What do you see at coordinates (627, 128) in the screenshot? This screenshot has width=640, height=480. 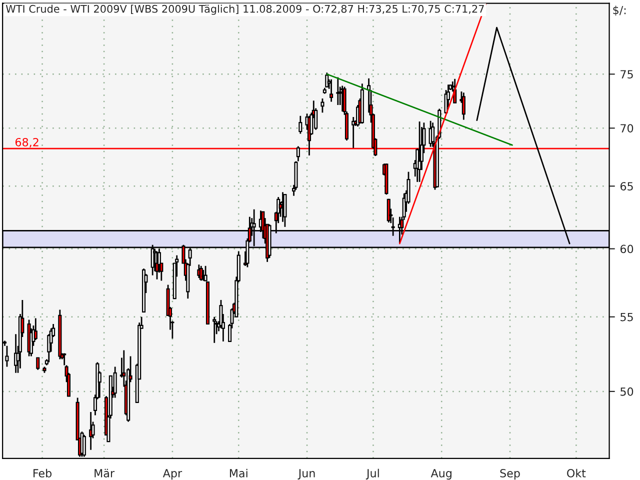 I see `y-tick-label: 70` at bounding box center [627, 128].